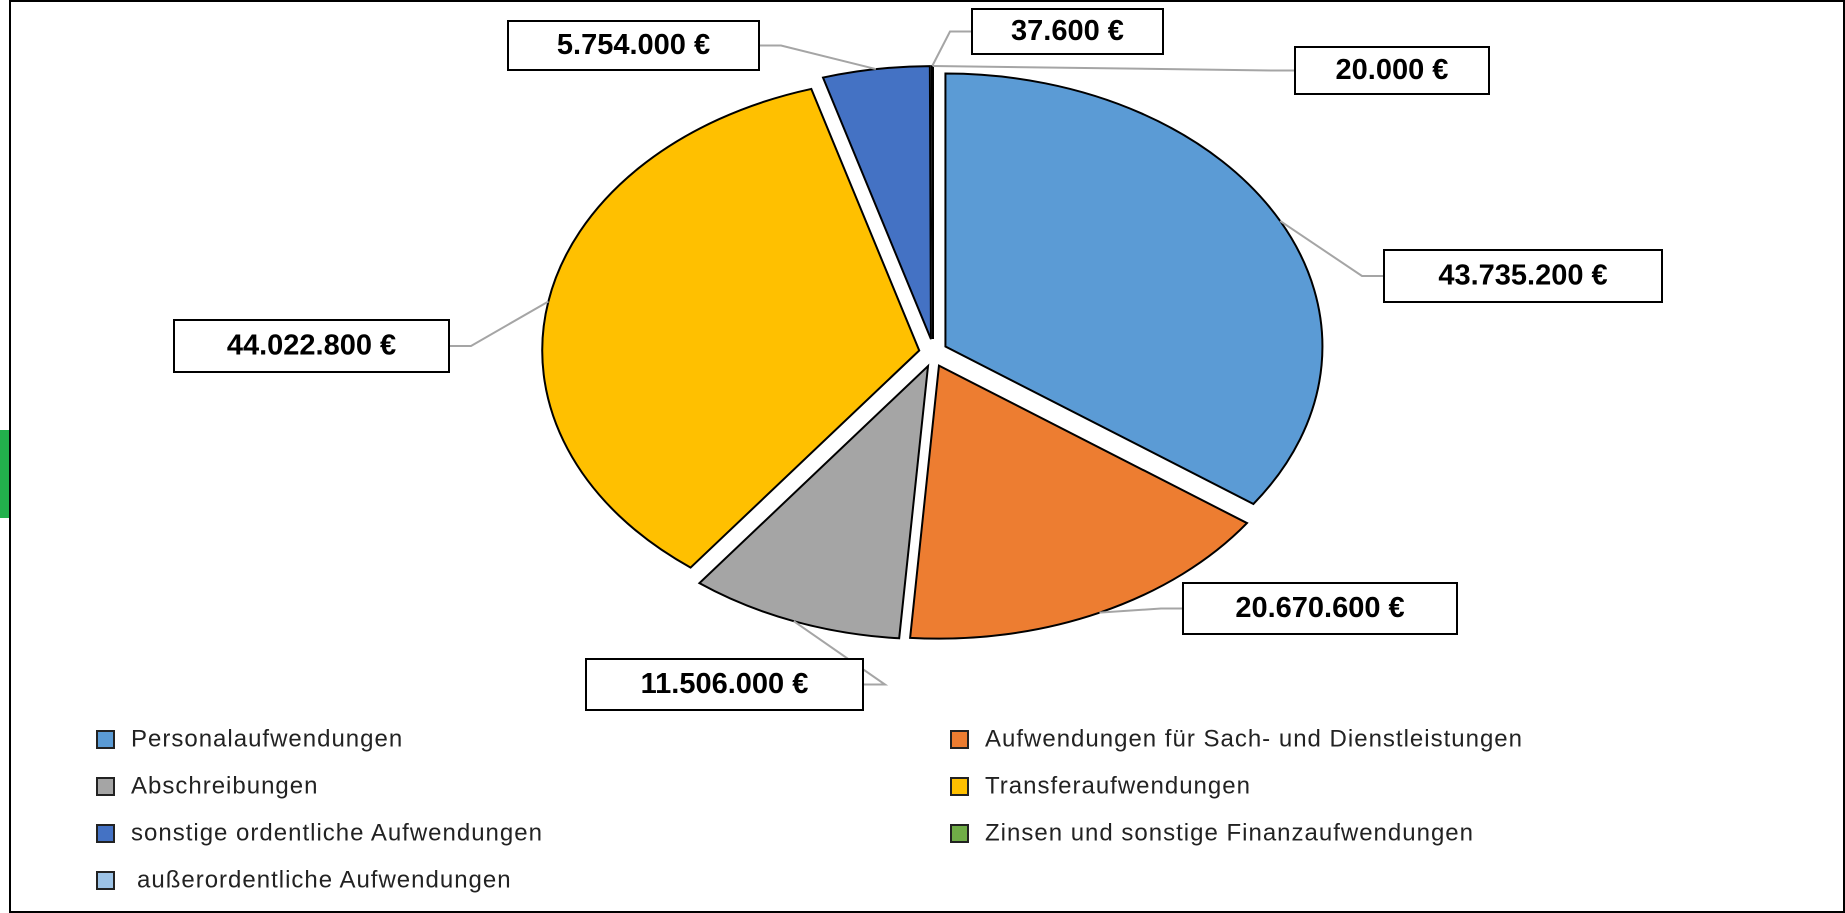 The width and height of the screenshot is (1845, 913). I want to click on data-label: 11.506.000 €, so click(725, 684).